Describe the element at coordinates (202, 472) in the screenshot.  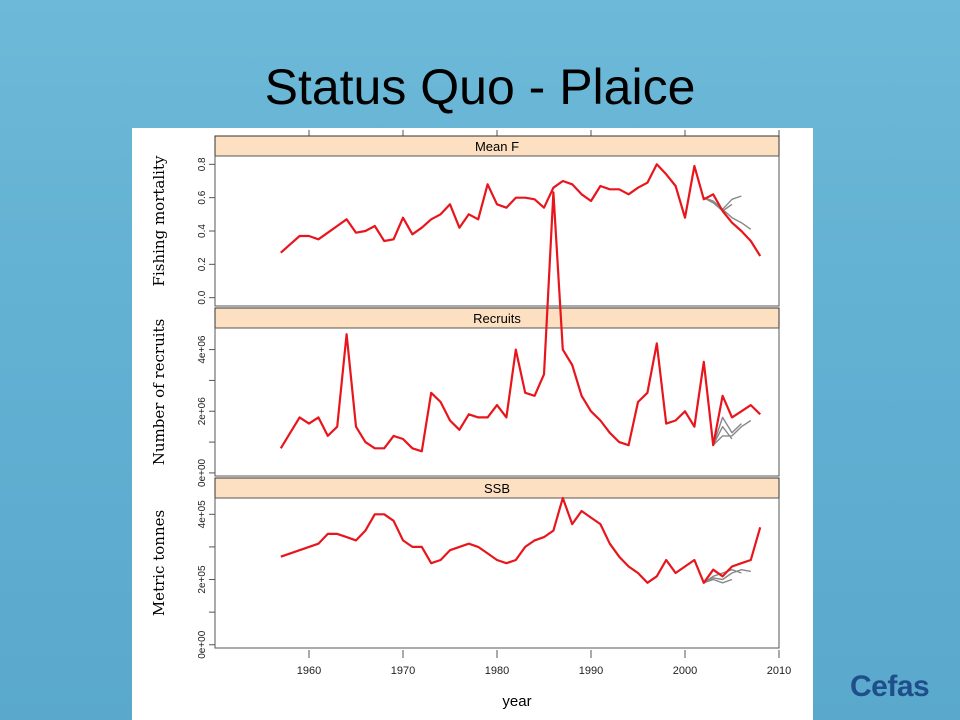
I see `y-tick-label-1-0: 0e+00` at that location.